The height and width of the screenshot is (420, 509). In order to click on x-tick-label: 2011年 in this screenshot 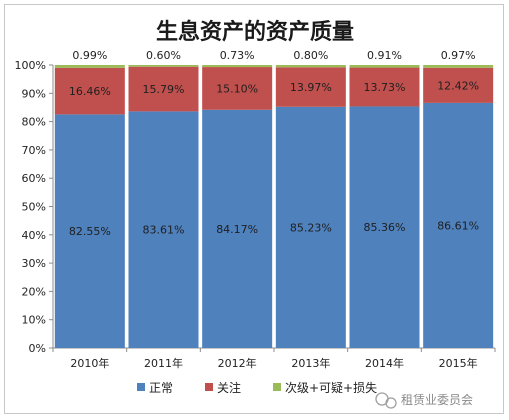, I will do `click(163, 363)`.